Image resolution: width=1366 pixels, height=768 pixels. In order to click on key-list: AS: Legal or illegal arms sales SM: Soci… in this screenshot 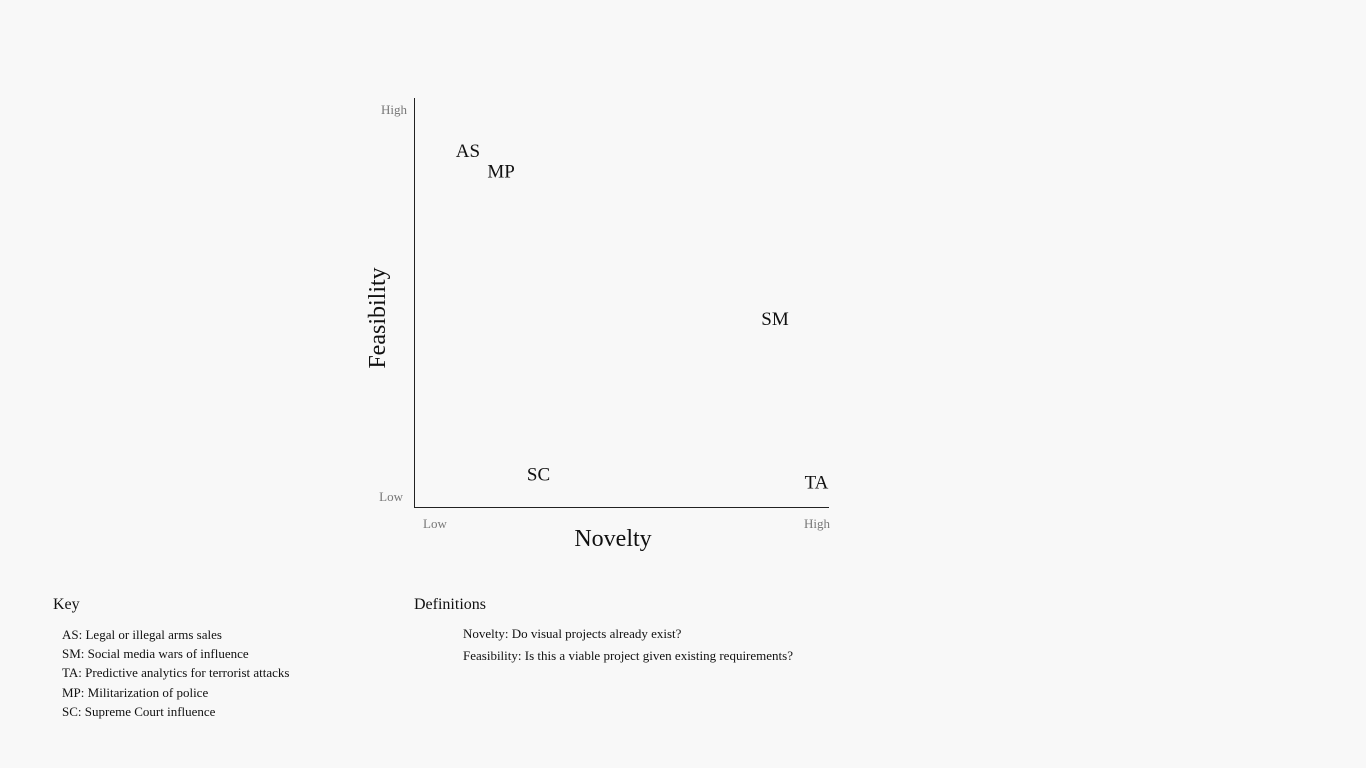, I will do `click(175, 673)`.